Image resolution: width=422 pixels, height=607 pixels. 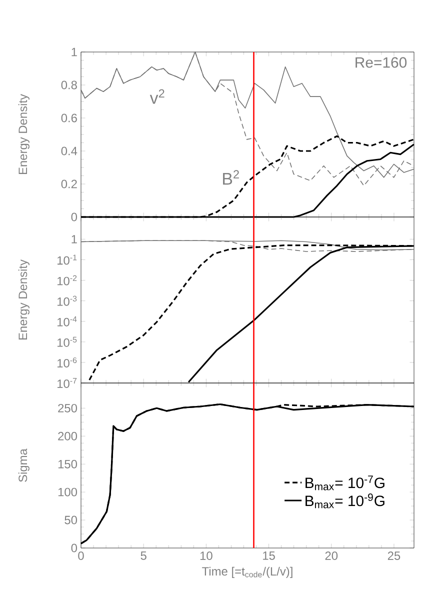 What do you see at coordinates (206, 556) in the screenshot?
I see `x-tick-label: 10` at bounding box center [206, 556].